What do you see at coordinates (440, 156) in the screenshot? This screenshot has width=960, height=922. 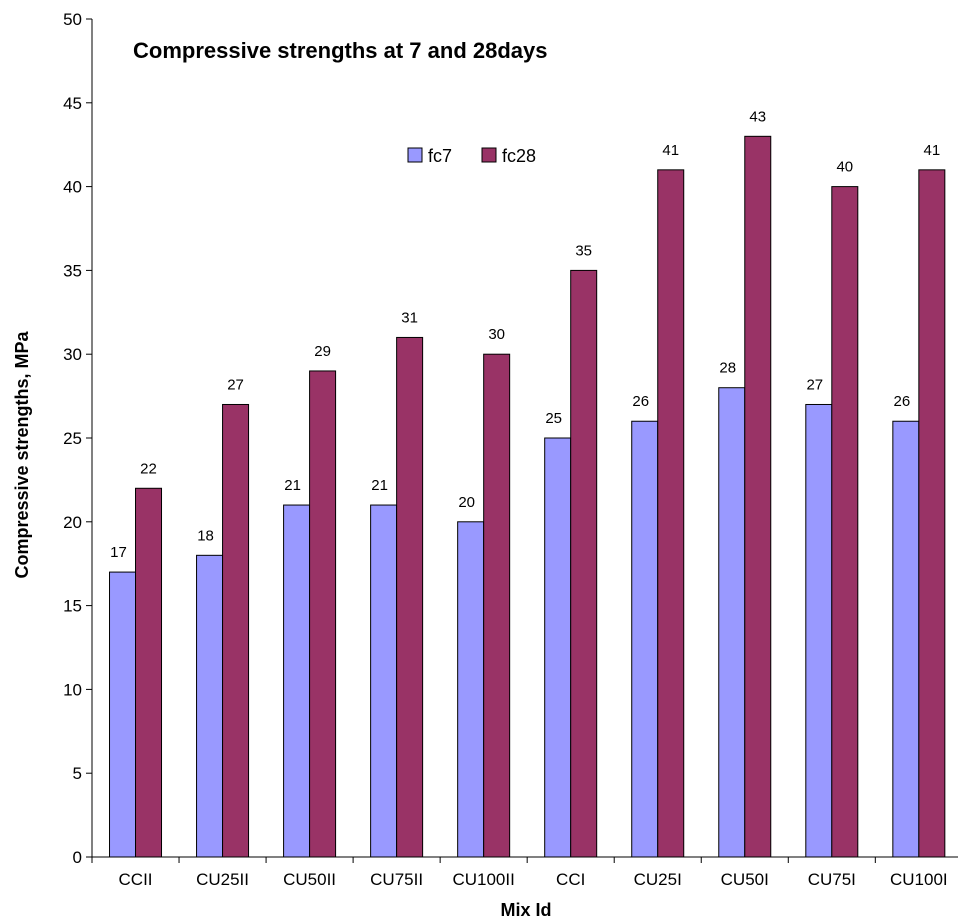 I see `legend-label-fc7: fc7` at bounding box center [440, 156].